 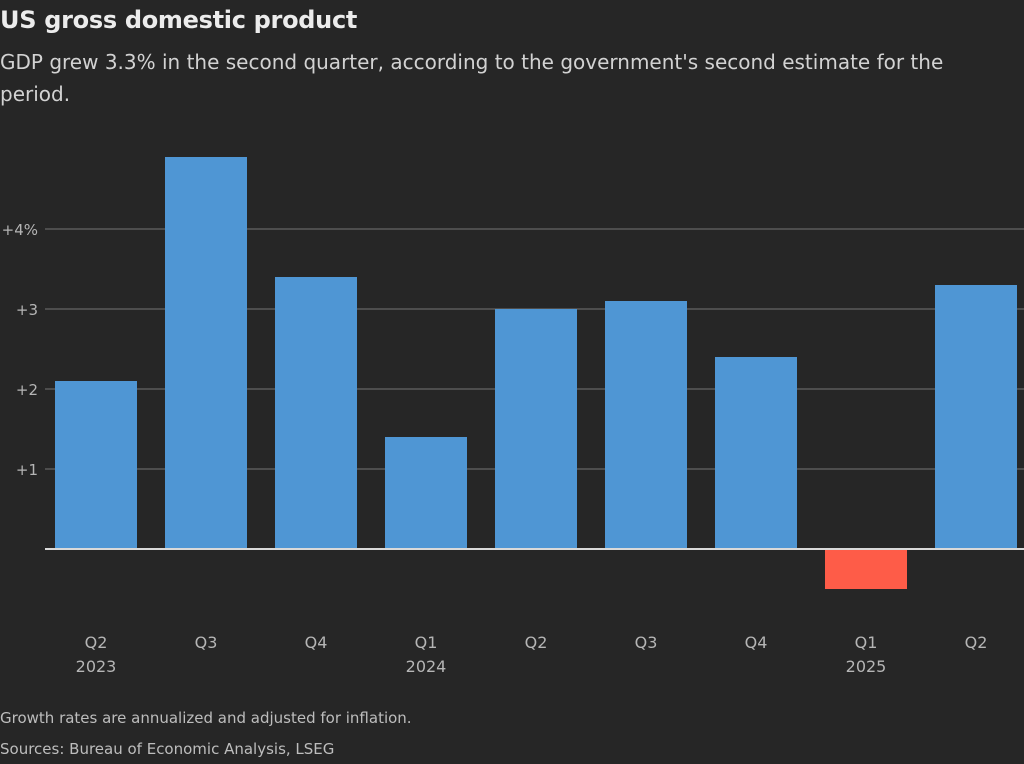 What do you see at coordinates (27, 470) in the screenshot?
I see `y-tick-label: +1` at bounding box center [27, 470].